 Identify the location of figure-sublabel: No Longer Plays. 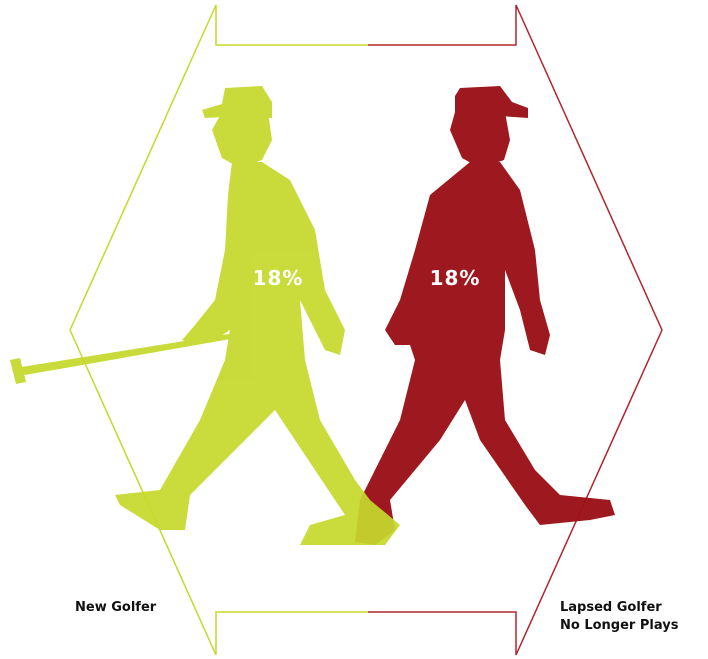
(619, 625).